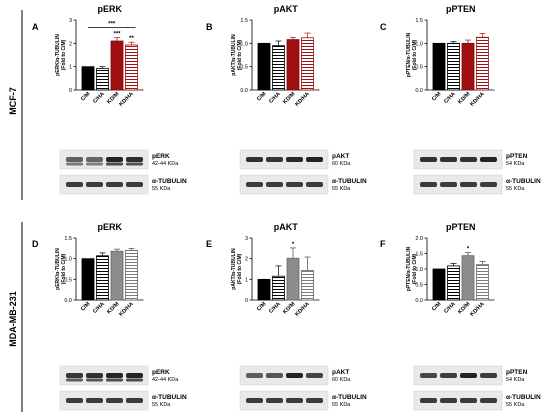  Describe the element at coordinates (70, 44) in the screenshot. I see `y-tick-label: 2` at that location.